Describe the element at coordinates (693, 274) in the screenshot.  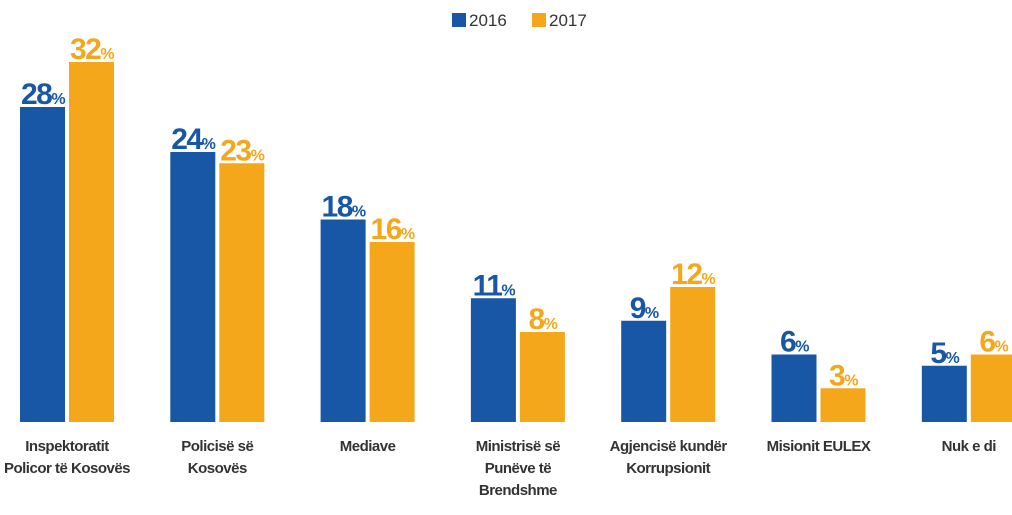
I see `data-label: 12%` at that location.